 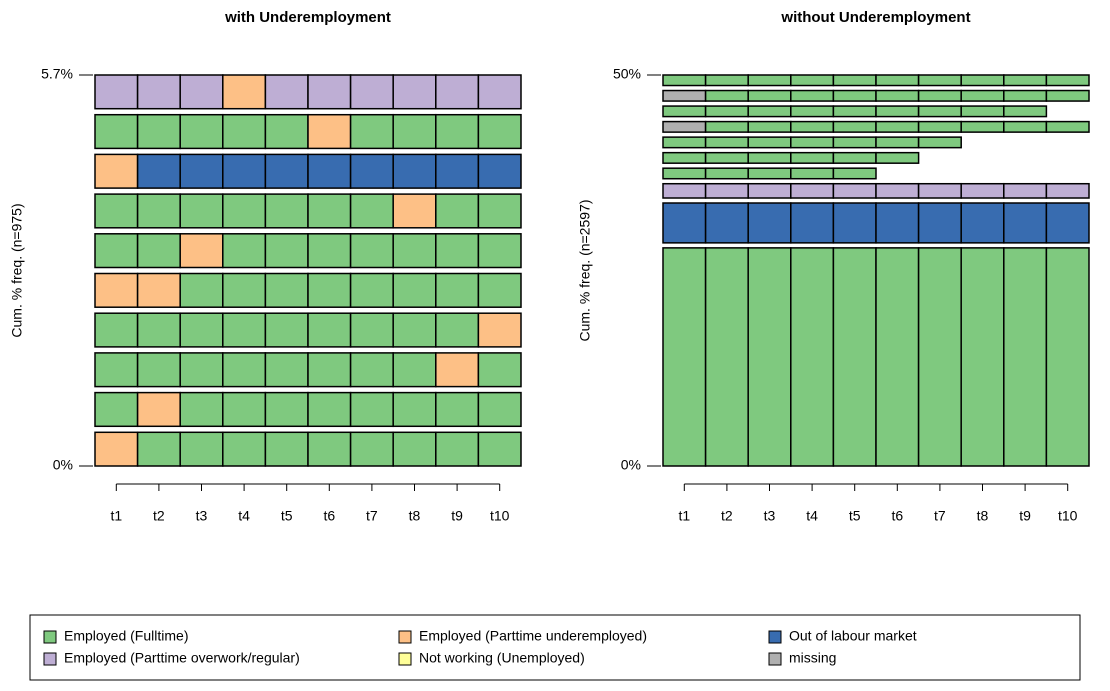 What do you see at coordinates (631, 465) in the screenshot?
I see `y-tick-label: 0%` at bounding box center [631, 465].